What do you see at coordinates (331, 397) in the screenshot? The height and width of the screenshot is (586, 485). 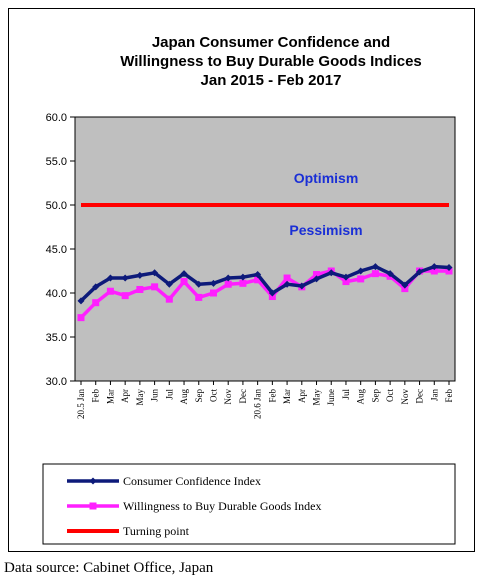 I see `x-tick-label: June` at bounding box center [331, 397].